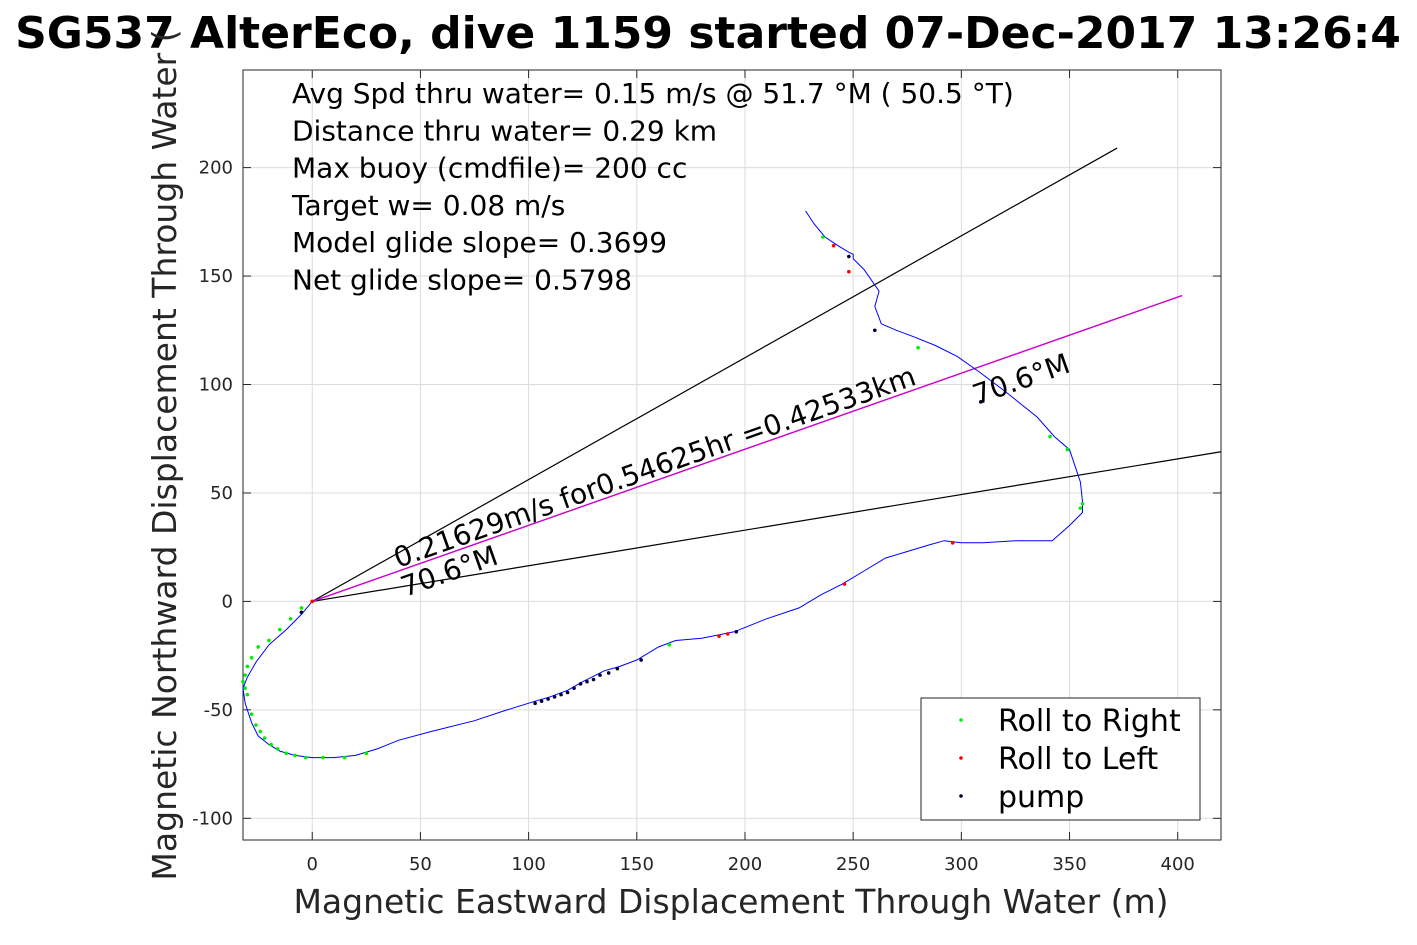 This screenshot has height=945, width=1417. I want to click on y-tick-label: -100, so click(212, 818).